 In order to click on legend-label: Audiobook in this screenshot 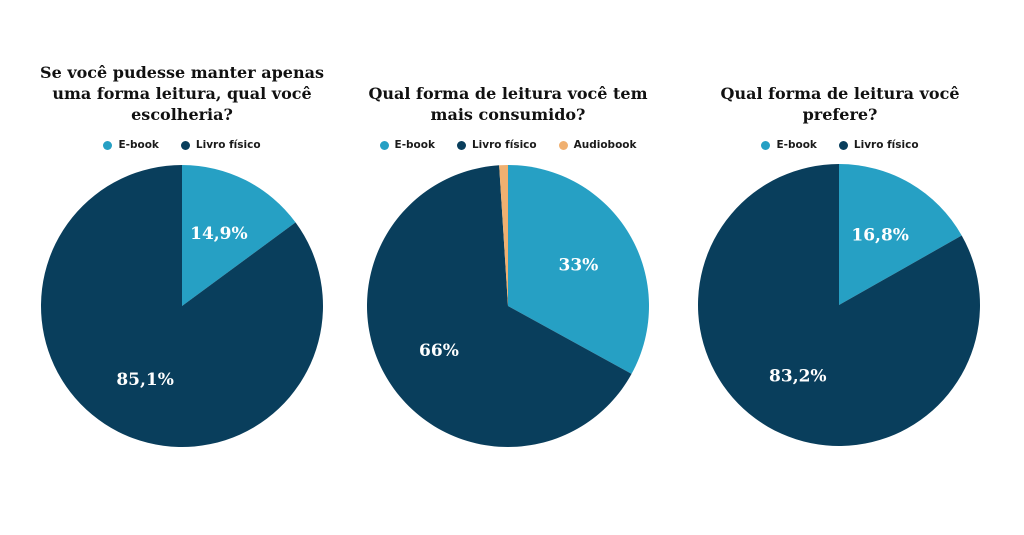, I will do `click(605, 145)`.